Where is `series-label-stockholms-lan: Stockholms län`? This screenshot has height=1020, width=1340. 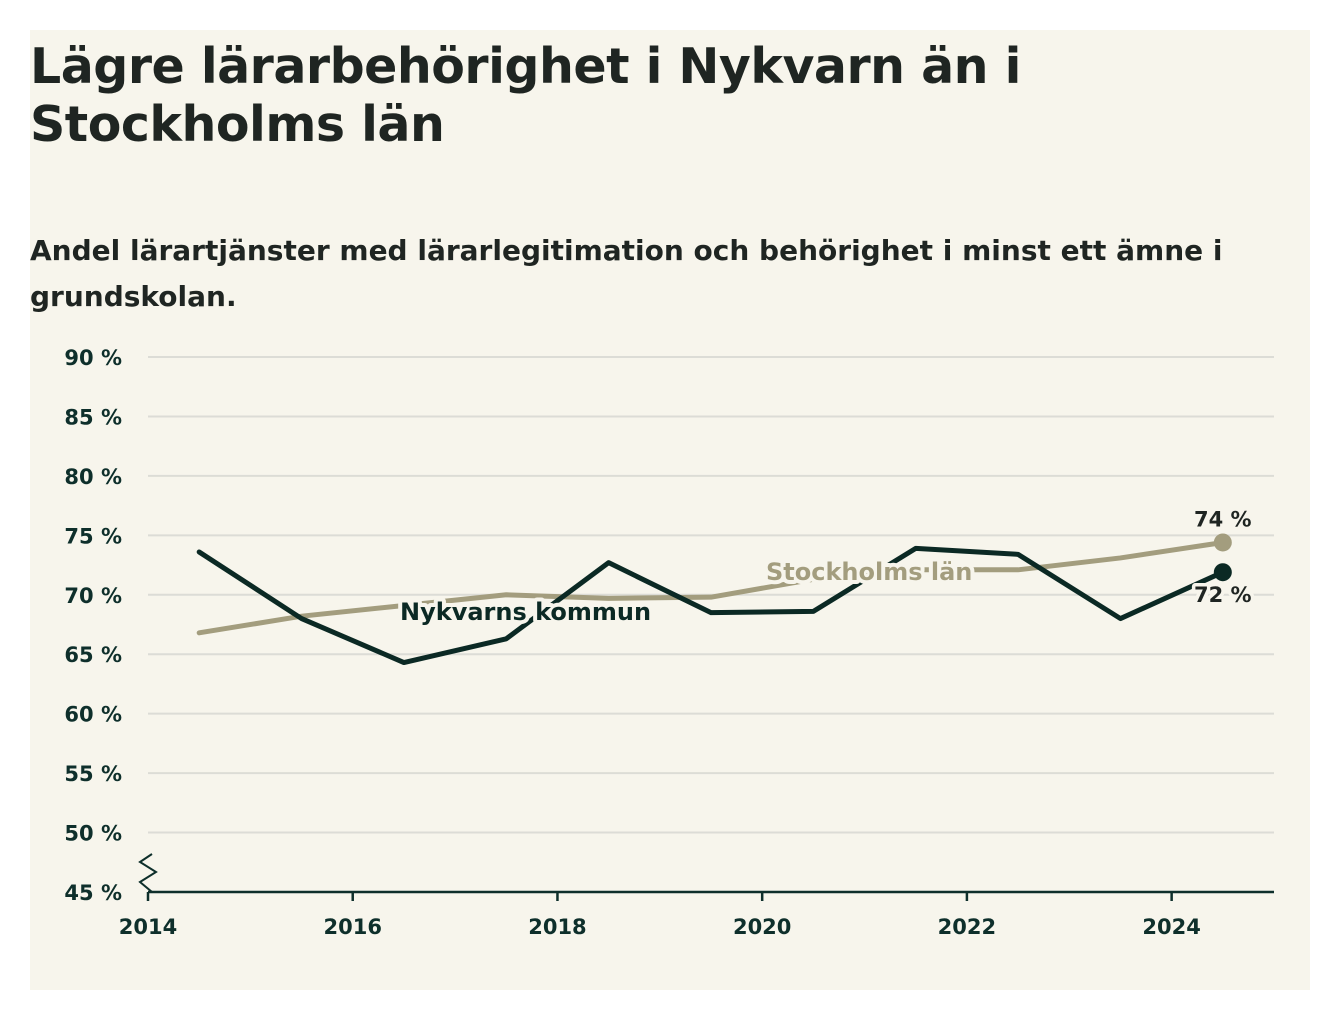 series-label-stockholms-lan: Stockholms län is located at coordinates (869, 572).